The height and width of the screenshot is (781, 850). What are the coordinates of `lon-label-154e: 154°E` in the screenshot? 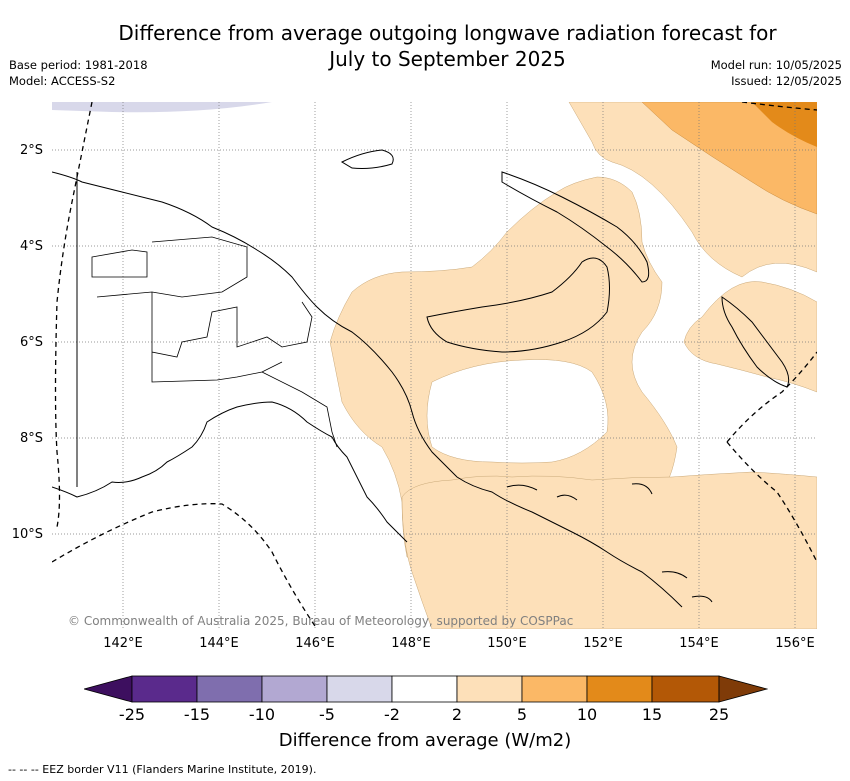 It's located at (699, 643).